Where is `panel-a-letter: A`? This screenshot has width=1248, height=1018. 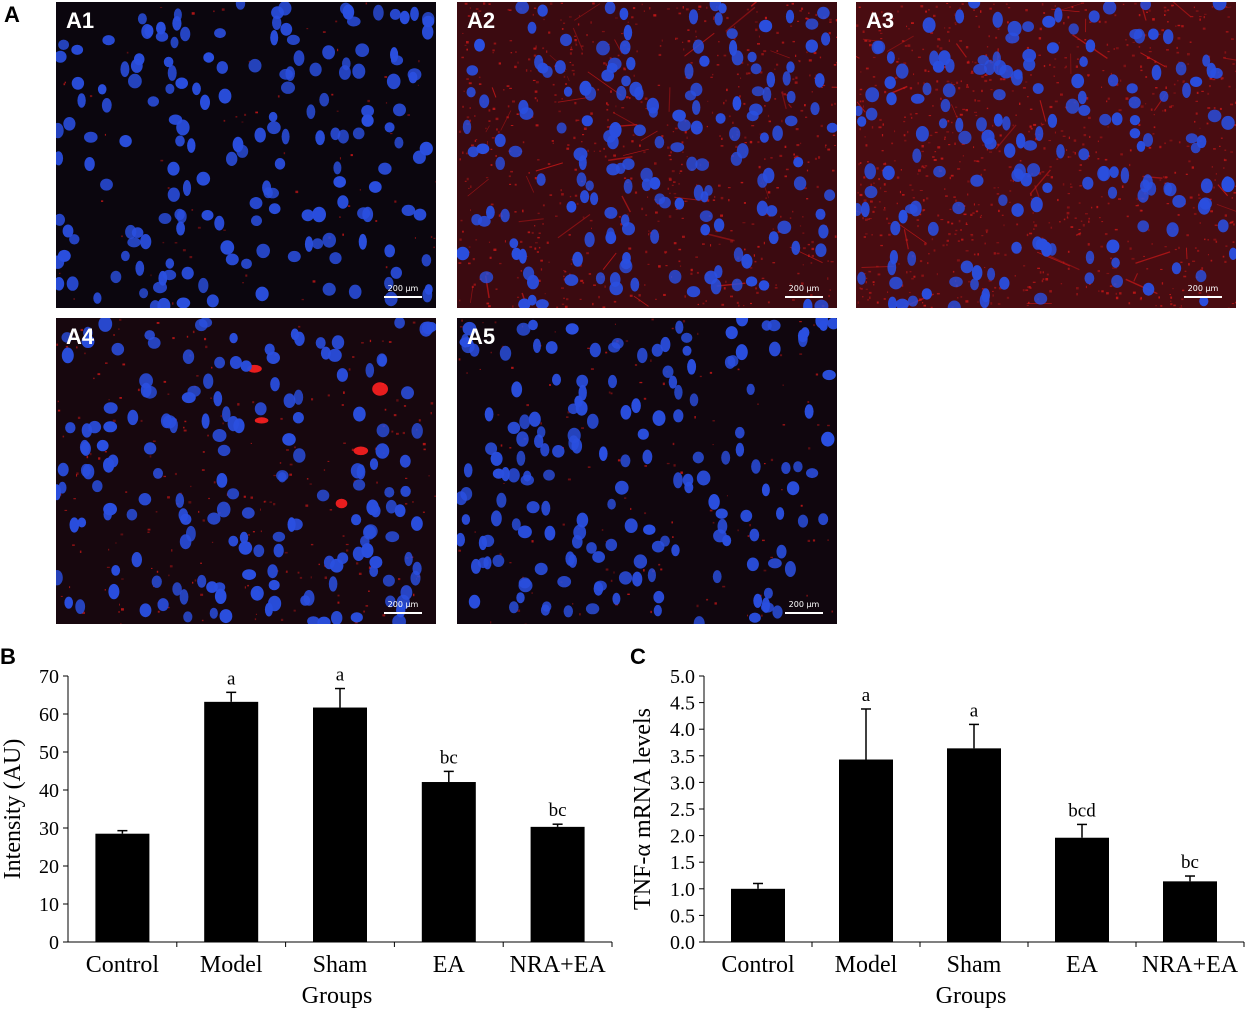
panel-a-letter: A is located at coordinates (12, 14).